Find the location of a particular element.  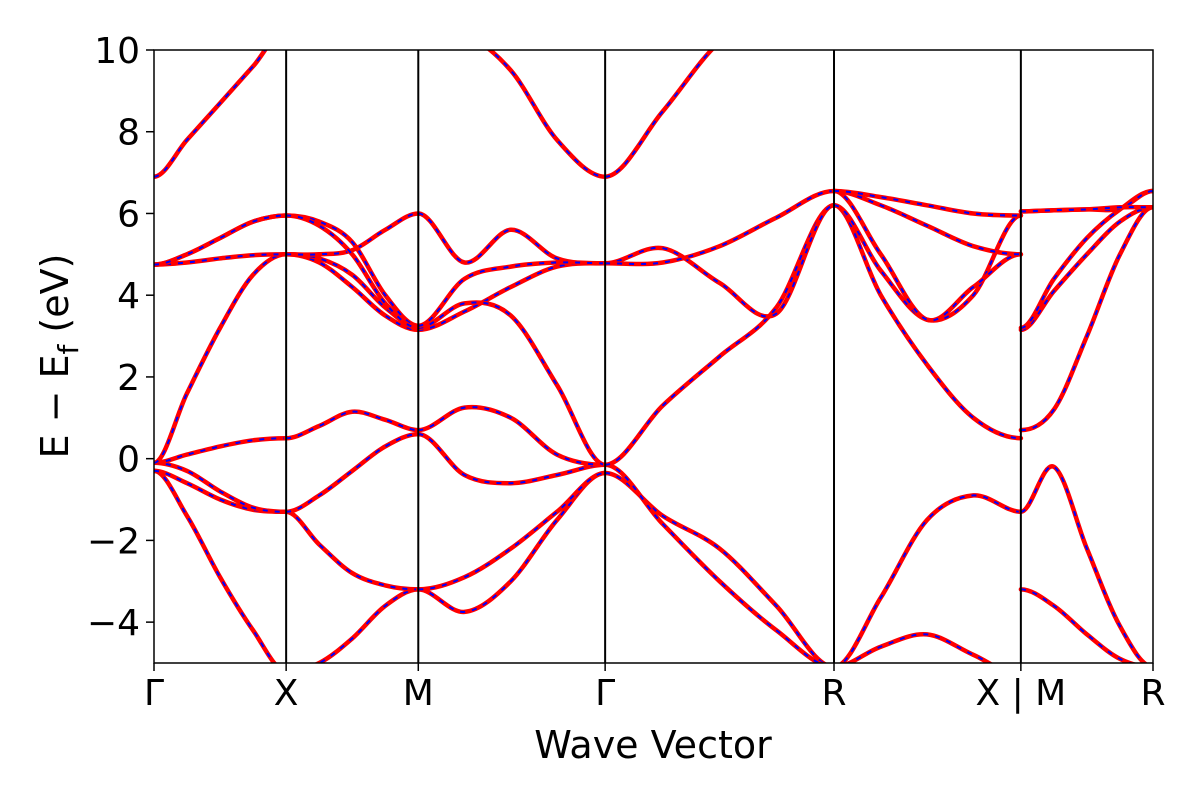

y-tick-label: 0 is located at coordinates (128, 460).